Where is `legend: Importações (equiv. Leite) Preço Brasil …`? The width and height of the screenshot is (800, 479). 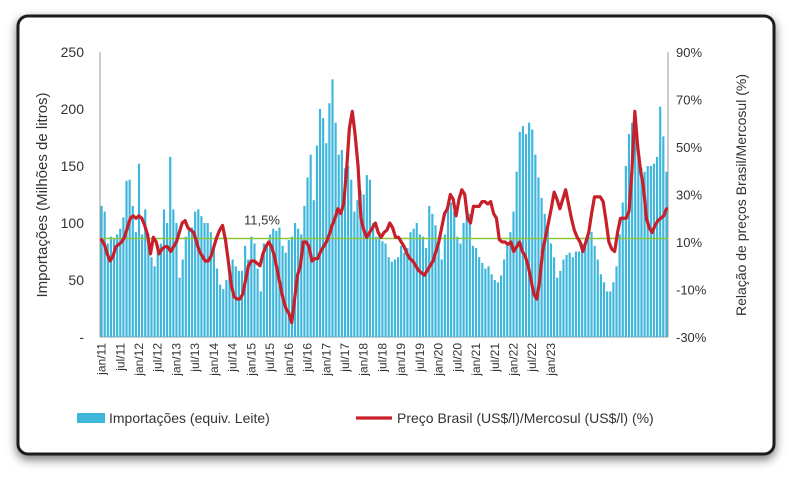
legend: Importações (equiv. Leite) Preço Brasil … is located at coordinates (365, 418).